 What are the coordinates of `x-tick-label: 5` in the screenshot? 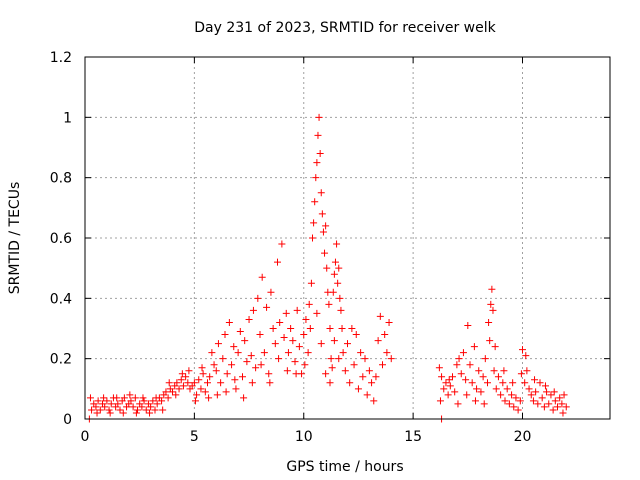 It's located at (194, 437).